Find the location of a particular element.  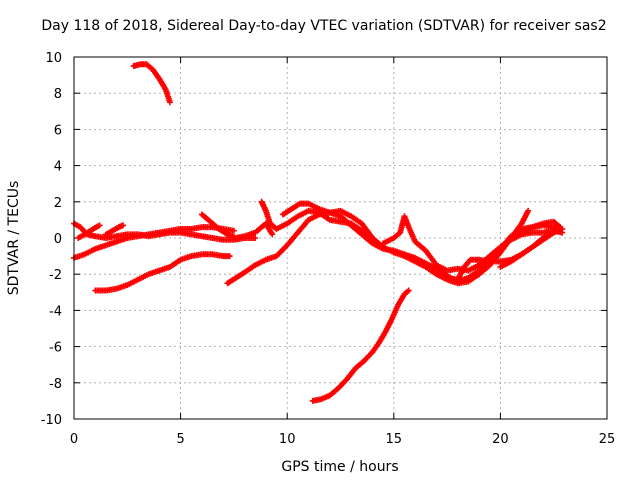

x-tick-label: 25 is located at coordinates (607, 439).